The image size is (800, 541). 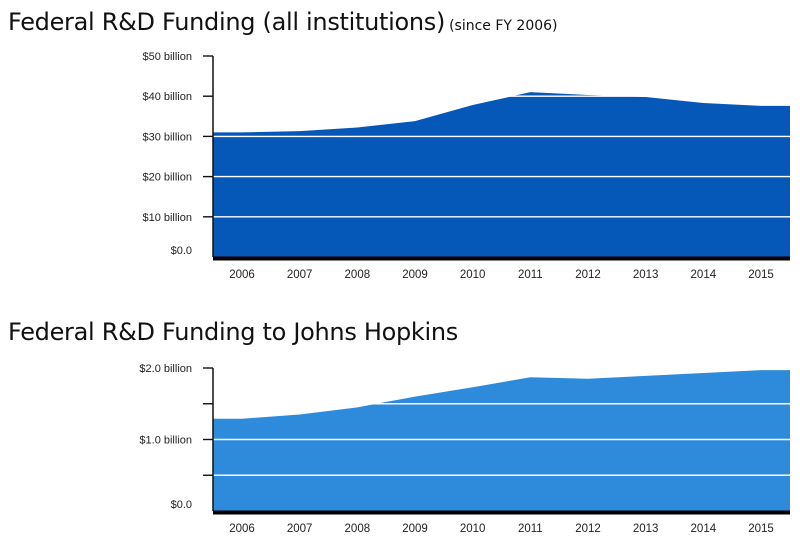 What do you see at coordinates (167, 97) in the screenshot?
I see `chart-1-y-tick-label: $40 billion` at bounding box center [167, 97].